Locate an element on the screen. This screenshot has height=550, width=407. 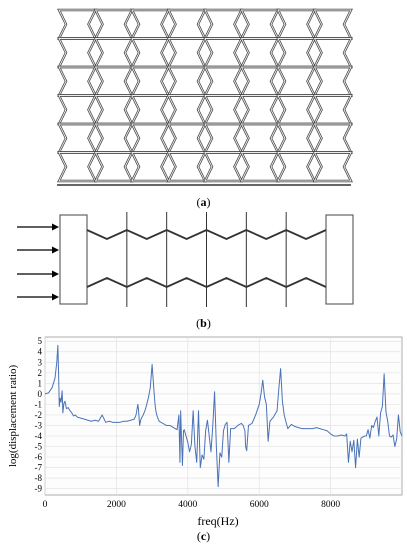
y-tick-label: 0 is located at coordinates (40, 394).